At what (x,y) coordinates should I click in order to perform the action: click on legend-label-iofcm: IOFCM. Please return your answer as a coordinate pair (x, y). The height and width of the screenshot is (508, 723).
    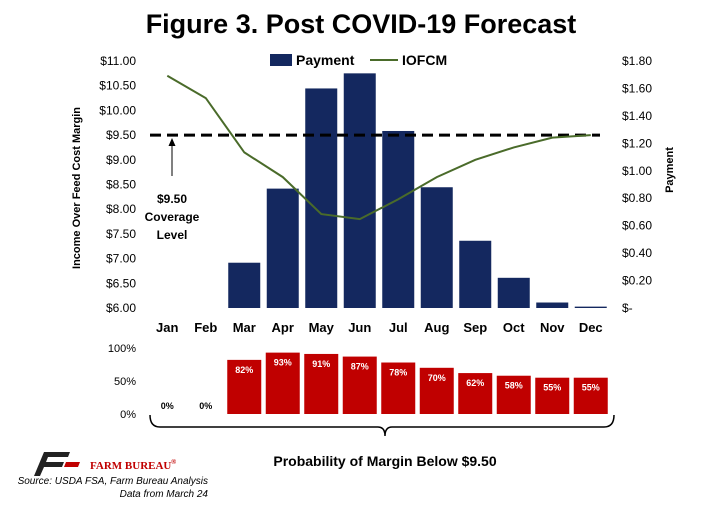
    Looking at the image, I should click on (424, 60).